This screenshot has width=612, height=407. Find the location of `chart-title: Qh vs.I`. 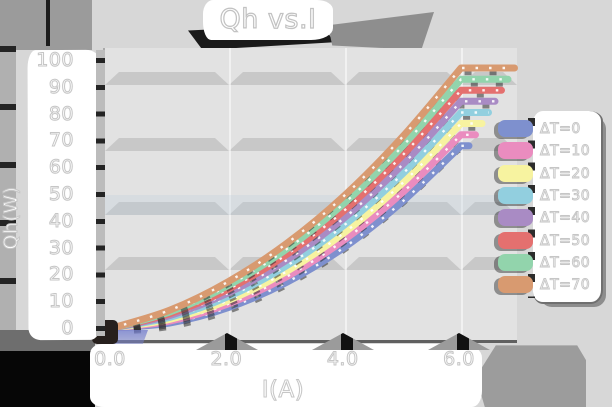

chart-title: Qh vs.I is located at coordinates (268, 19).